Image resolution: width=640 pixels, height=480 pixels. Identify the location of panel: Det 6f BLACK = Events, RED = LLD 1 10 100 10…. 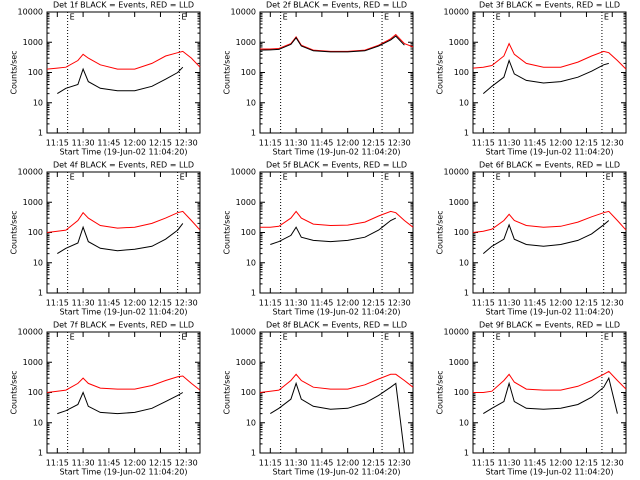
(531, 239).